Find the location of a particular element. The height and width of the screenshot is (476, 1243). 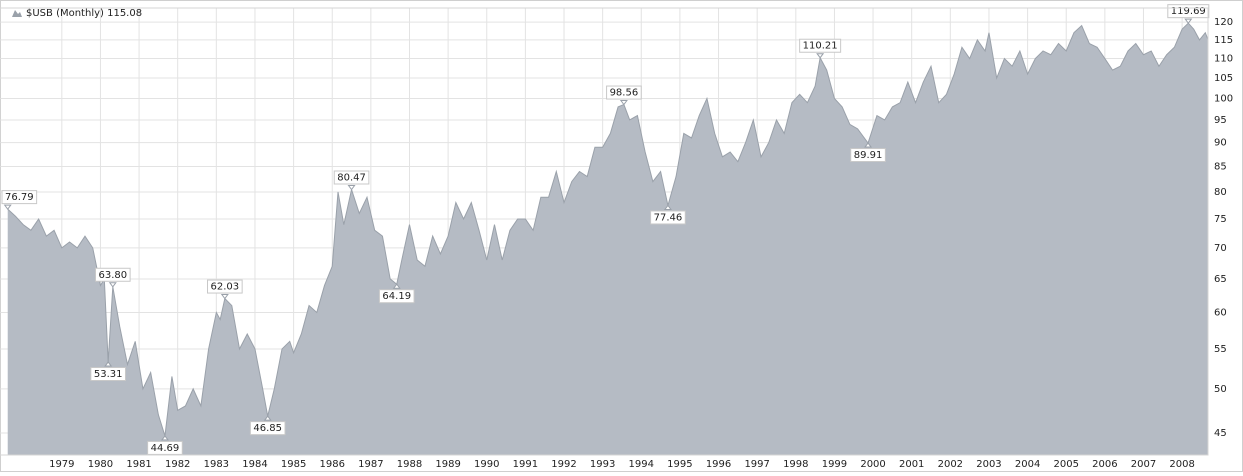

x-tick-label: 2002 is located at coordinates (950, 464).